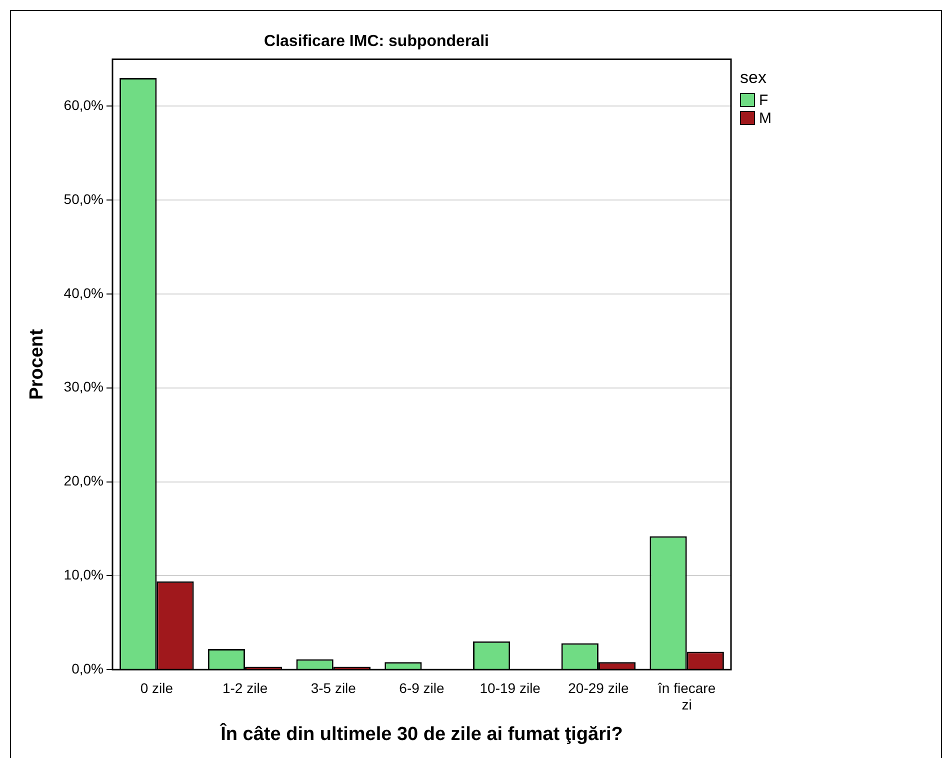 This screenshot has width=951, height=758. Describe the element at coordinates (754, 78) in the screenshot. I see `legend-title: sex` at that location.